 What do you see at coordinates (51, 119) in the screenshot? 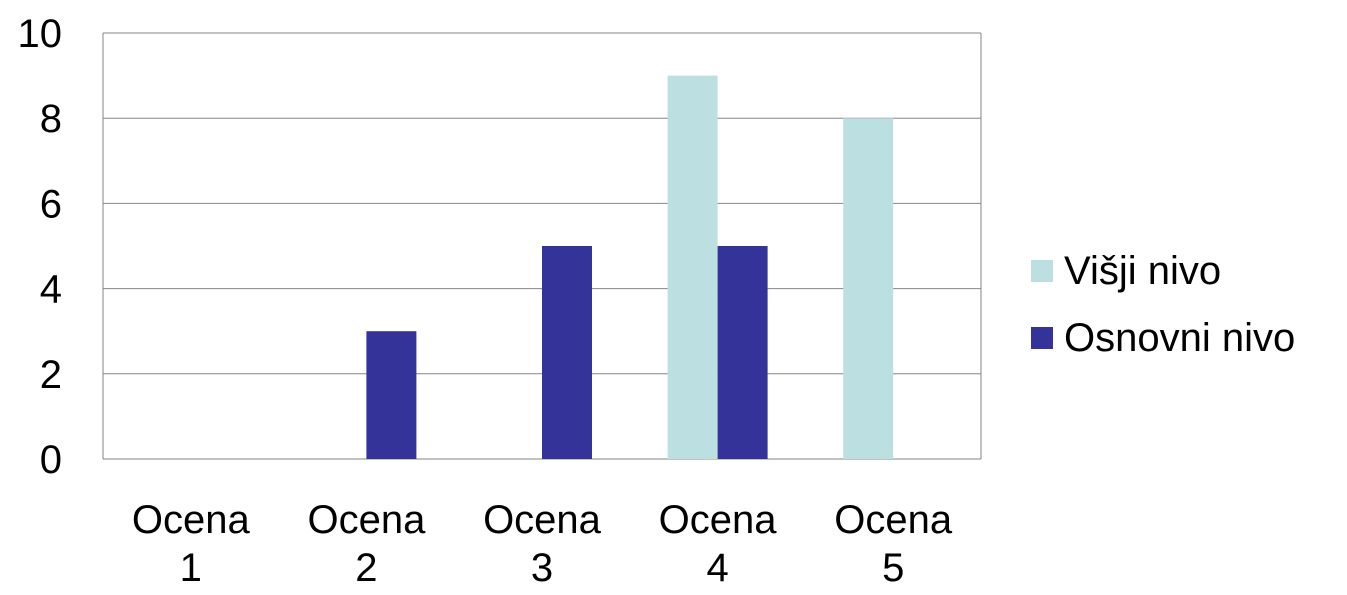
I see `y-tick-label: 8` at bounding box center [51, 119].